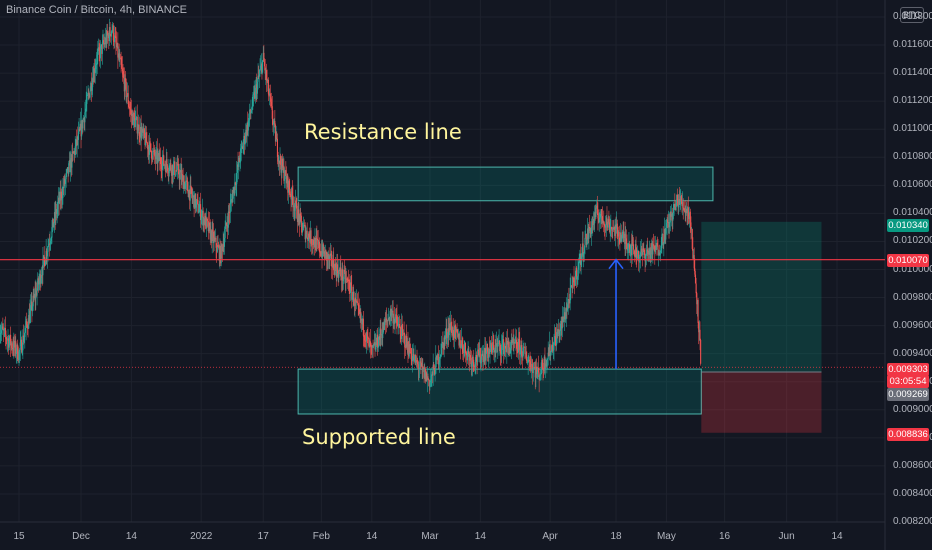 The height and width of the screenshot is (550, 932). What do you see at coordinates (912, 493) in the screenshot?
I see `price-tick-label: 0.008400` at bounding box center [912, 493].